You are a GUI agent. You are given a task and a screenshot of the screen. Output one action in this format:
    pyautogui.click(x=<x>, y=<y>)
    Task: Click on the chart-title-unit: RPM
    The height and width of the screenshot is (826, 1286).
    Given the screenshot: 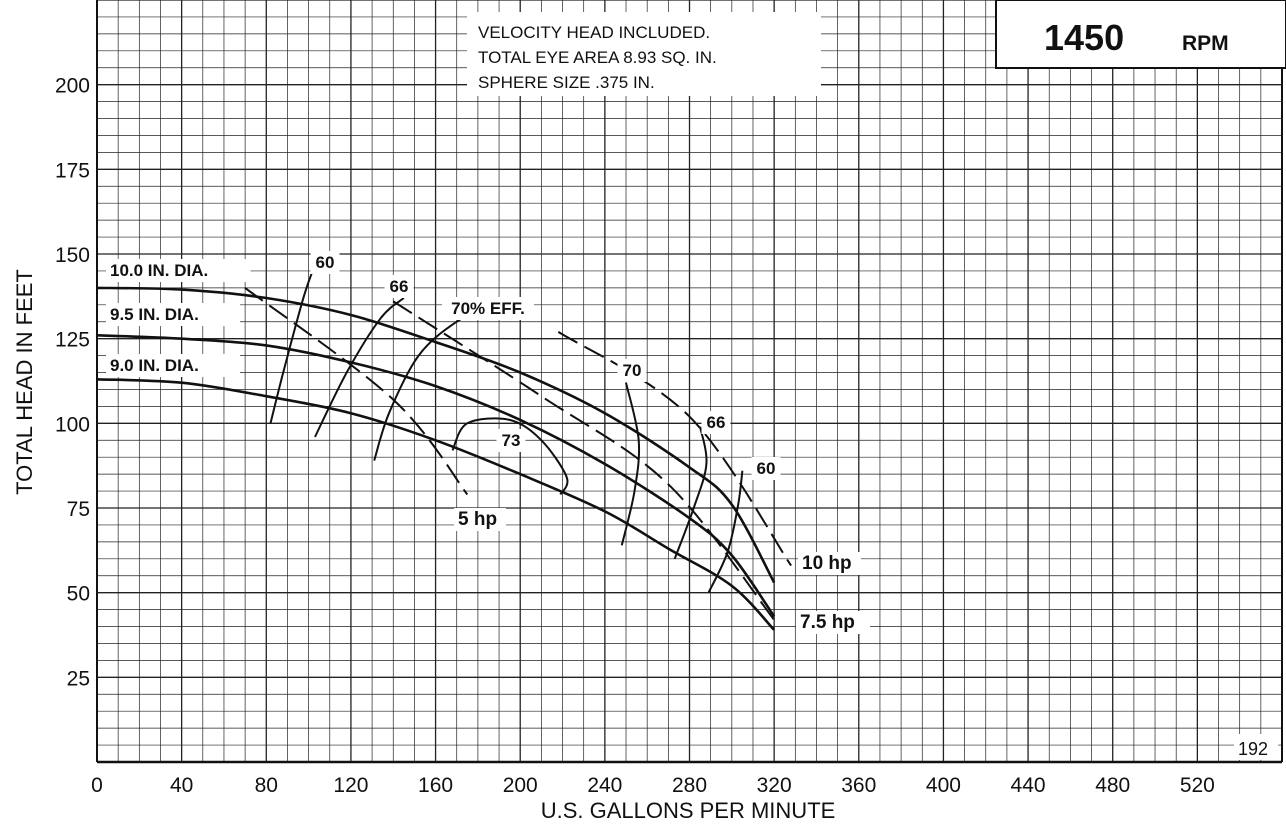 What is the action you would take?
    pyautogui.click(x=1205, y=43)
    